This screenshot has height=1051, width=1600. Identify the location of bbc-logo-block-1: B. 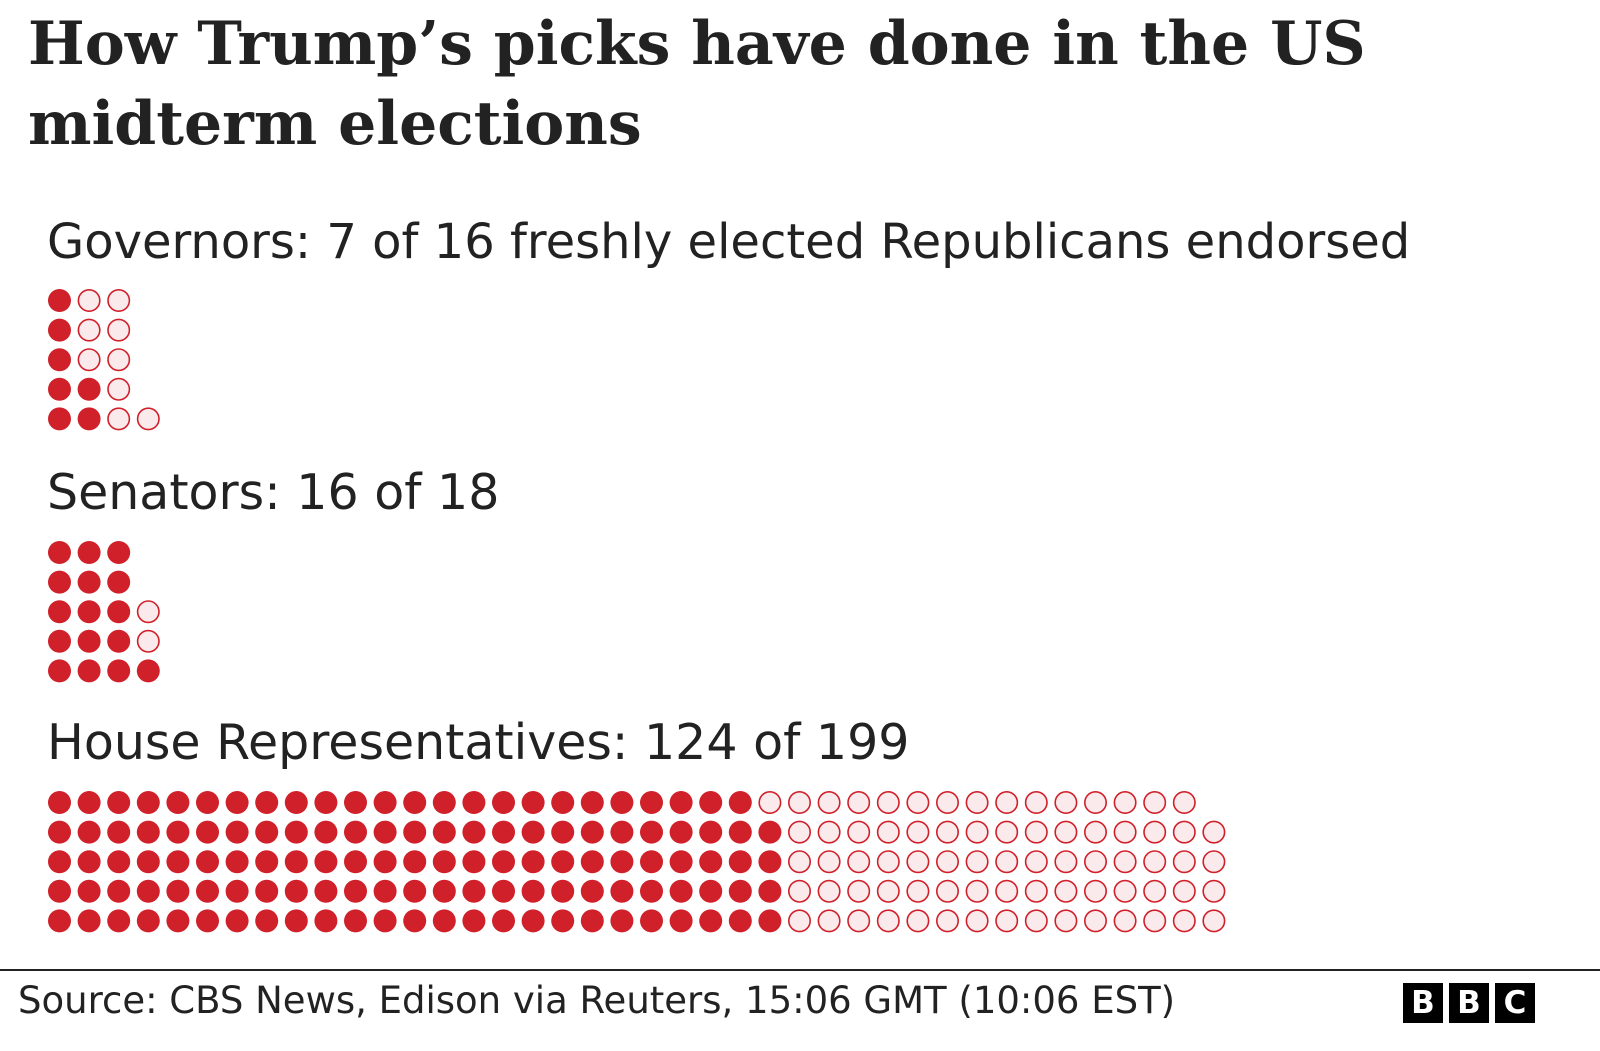
(1423, 1003).